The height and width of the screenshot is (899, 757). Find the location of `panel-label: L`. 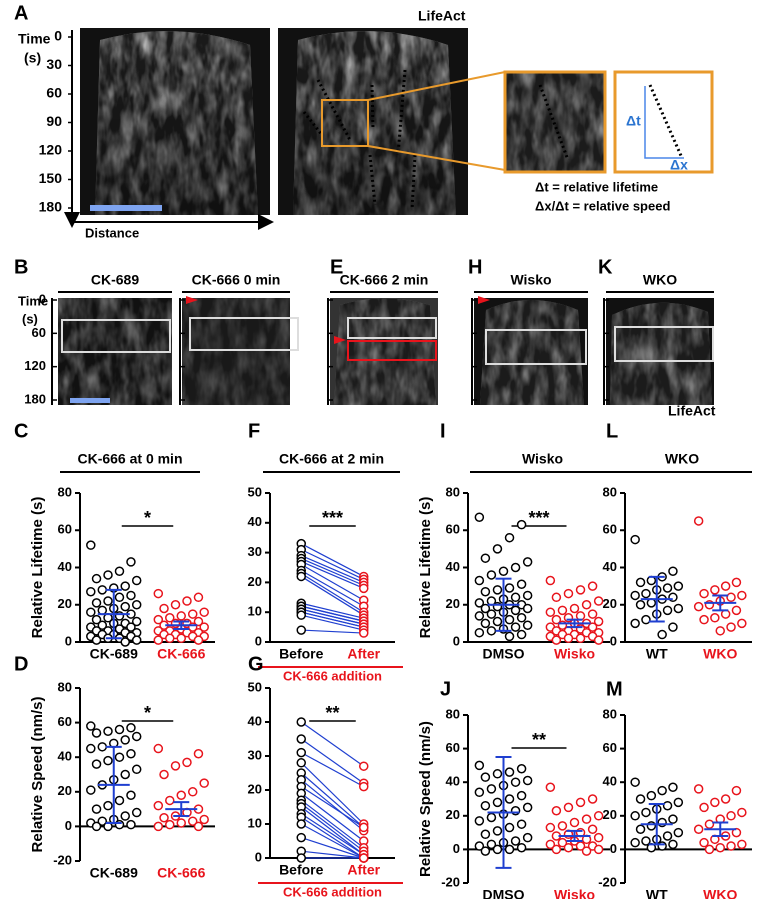

panel-label: L is located at coordinates (612, 431).